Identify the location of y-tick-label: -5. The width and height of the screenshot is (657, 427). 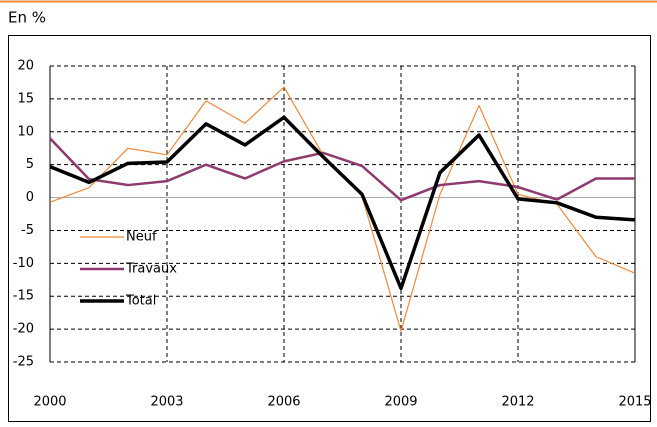
(27, 230).